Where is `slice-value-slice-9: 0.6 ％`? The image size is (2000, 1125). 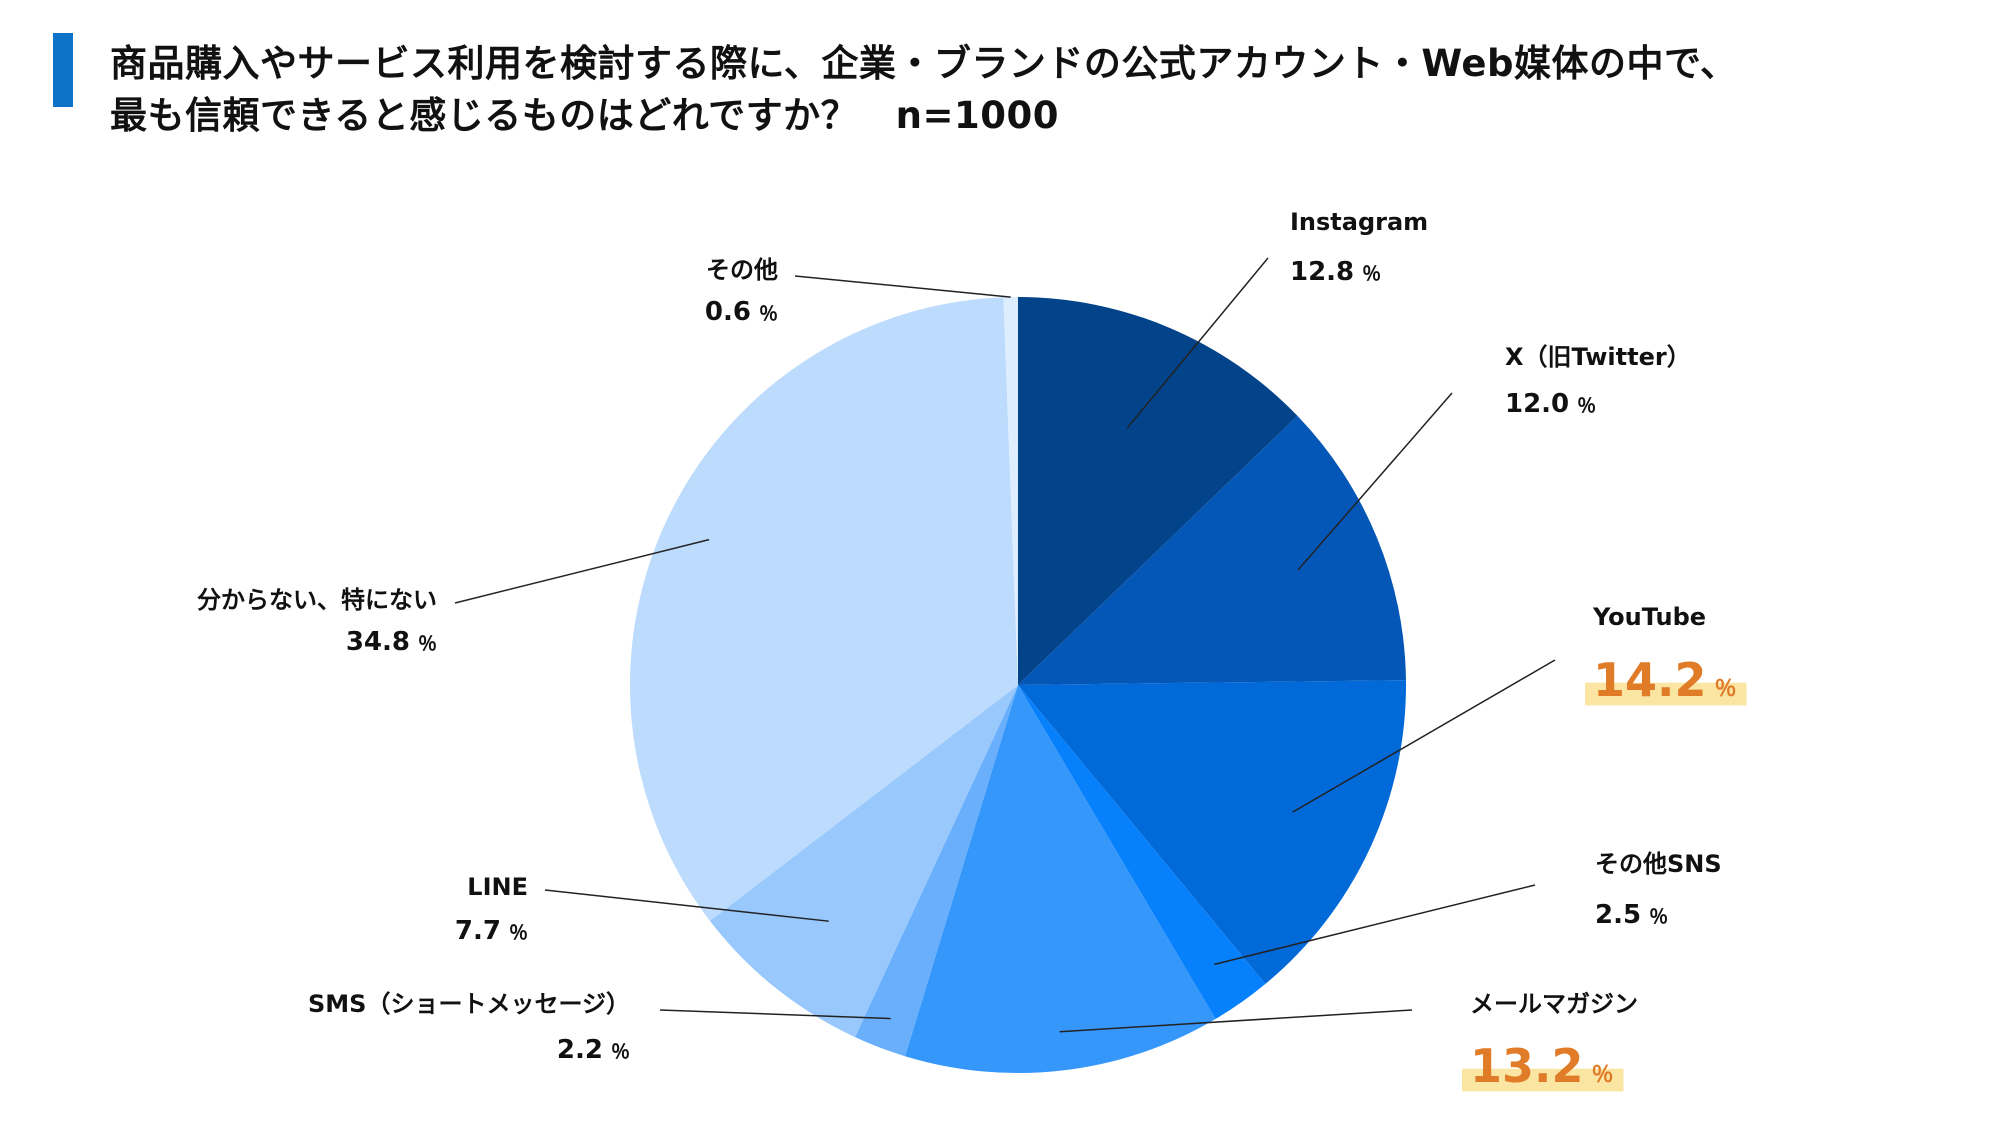
slice-value-slice-9: 0.6 ％ is located at coordinates (741, 312).